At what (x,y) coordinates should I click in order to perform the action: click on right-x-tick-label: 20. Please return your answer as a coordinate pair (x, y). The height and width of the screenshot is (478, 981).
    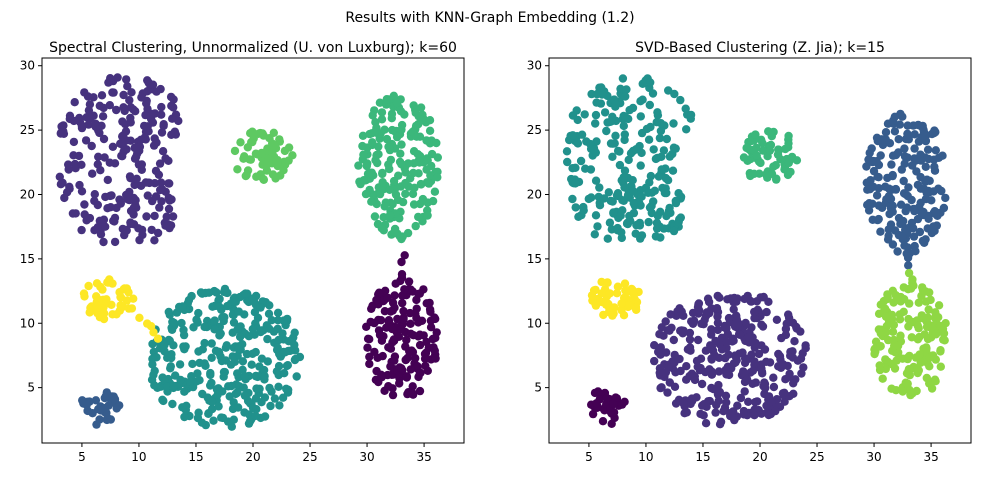
    Looking at the image, I should click on (759, 457).